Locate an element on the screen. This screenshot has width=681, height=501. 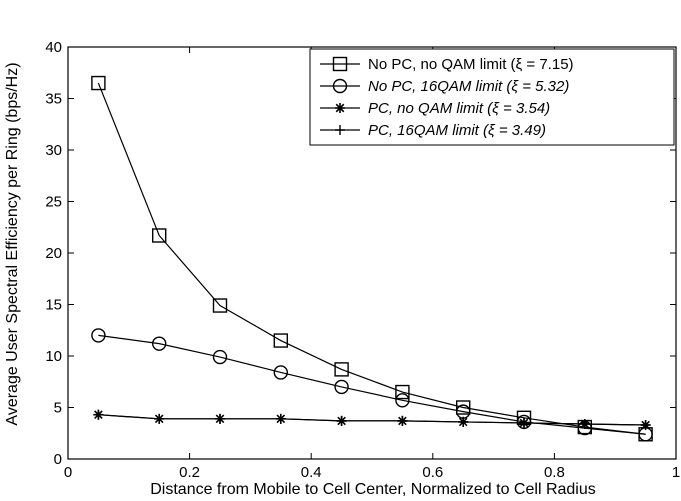
legend-label: PC, no QAM limit (ξ = 3.54) is located at coordinates (459, 108).